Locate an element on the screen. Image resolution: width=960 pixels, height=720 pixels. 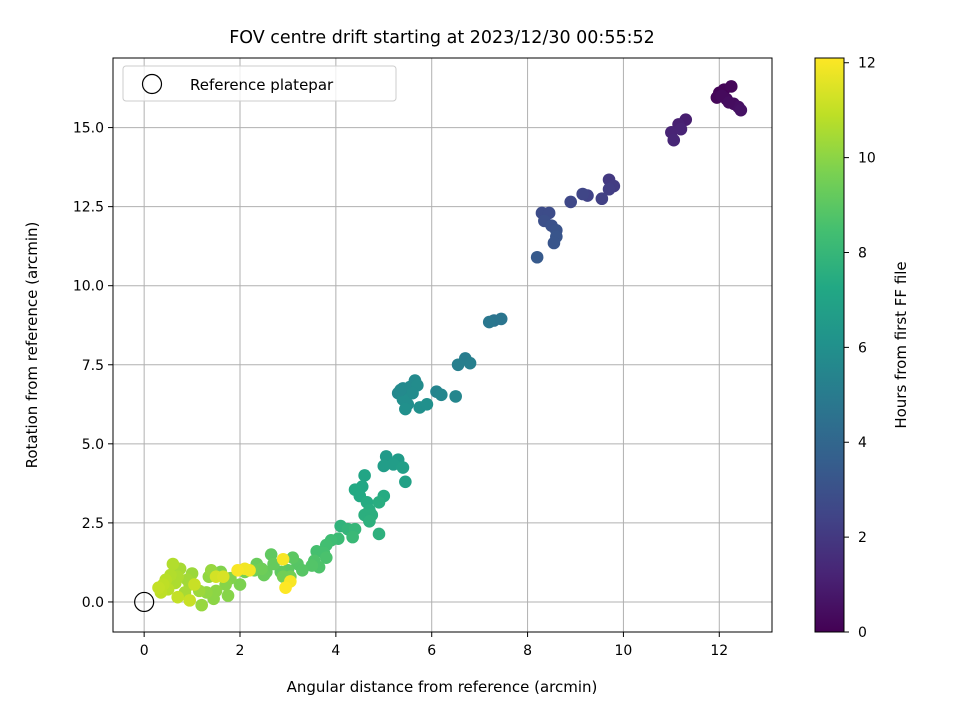
x-axis-ticks: 0 2 4 6 8 10 12 is located at coordinates (434, 645).